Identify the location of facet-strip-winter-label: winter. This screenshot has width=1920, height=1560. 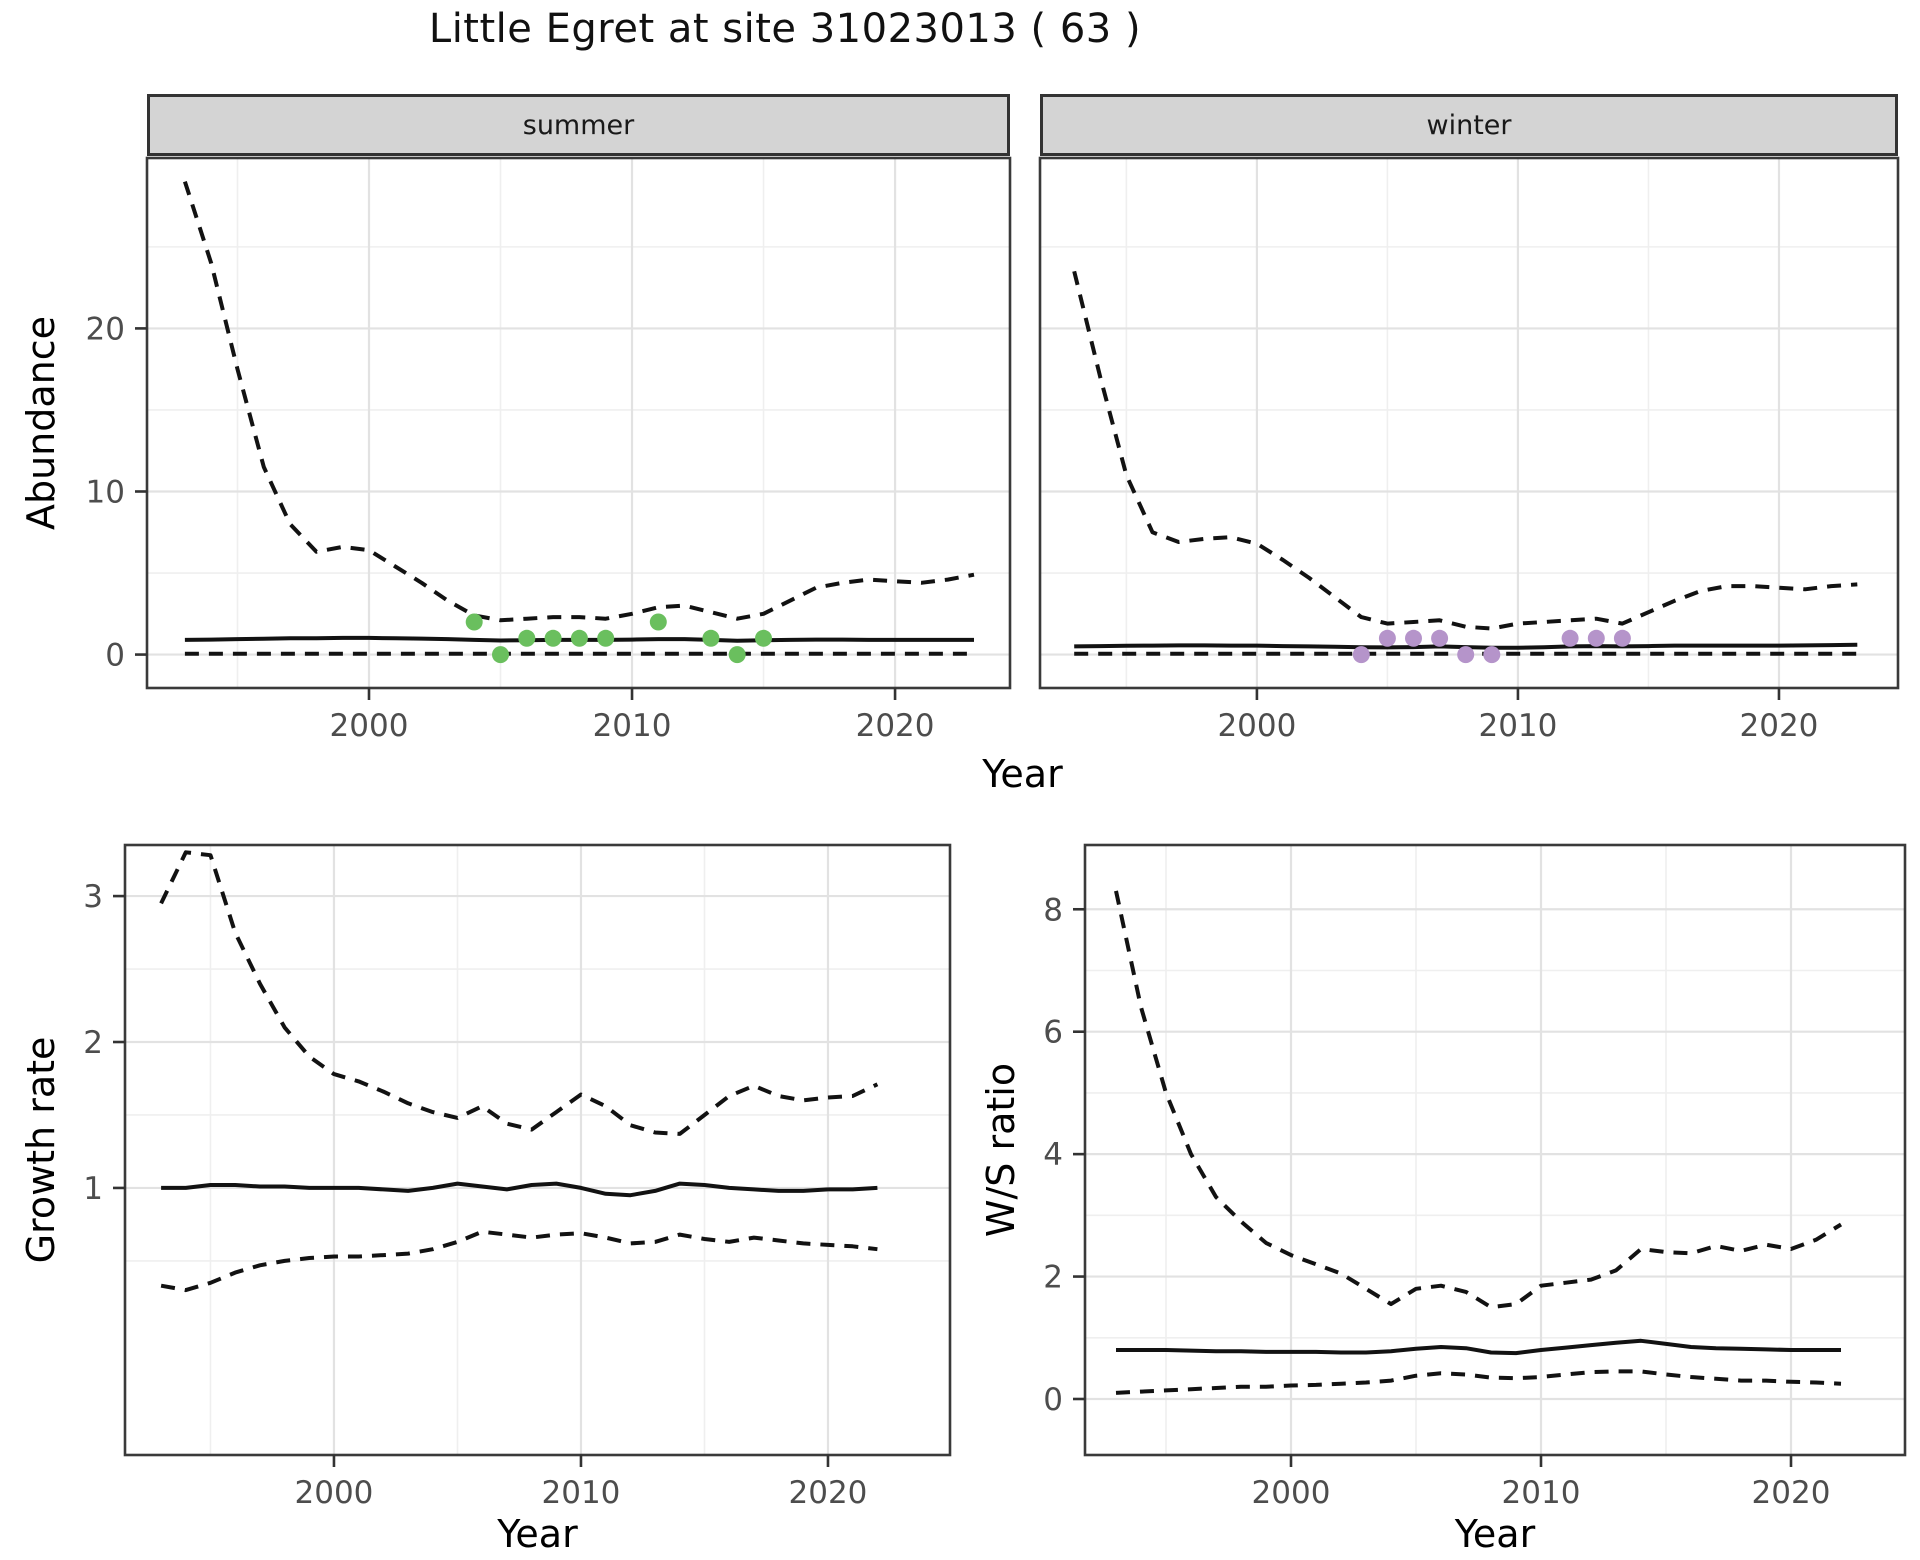
(1469, 125).